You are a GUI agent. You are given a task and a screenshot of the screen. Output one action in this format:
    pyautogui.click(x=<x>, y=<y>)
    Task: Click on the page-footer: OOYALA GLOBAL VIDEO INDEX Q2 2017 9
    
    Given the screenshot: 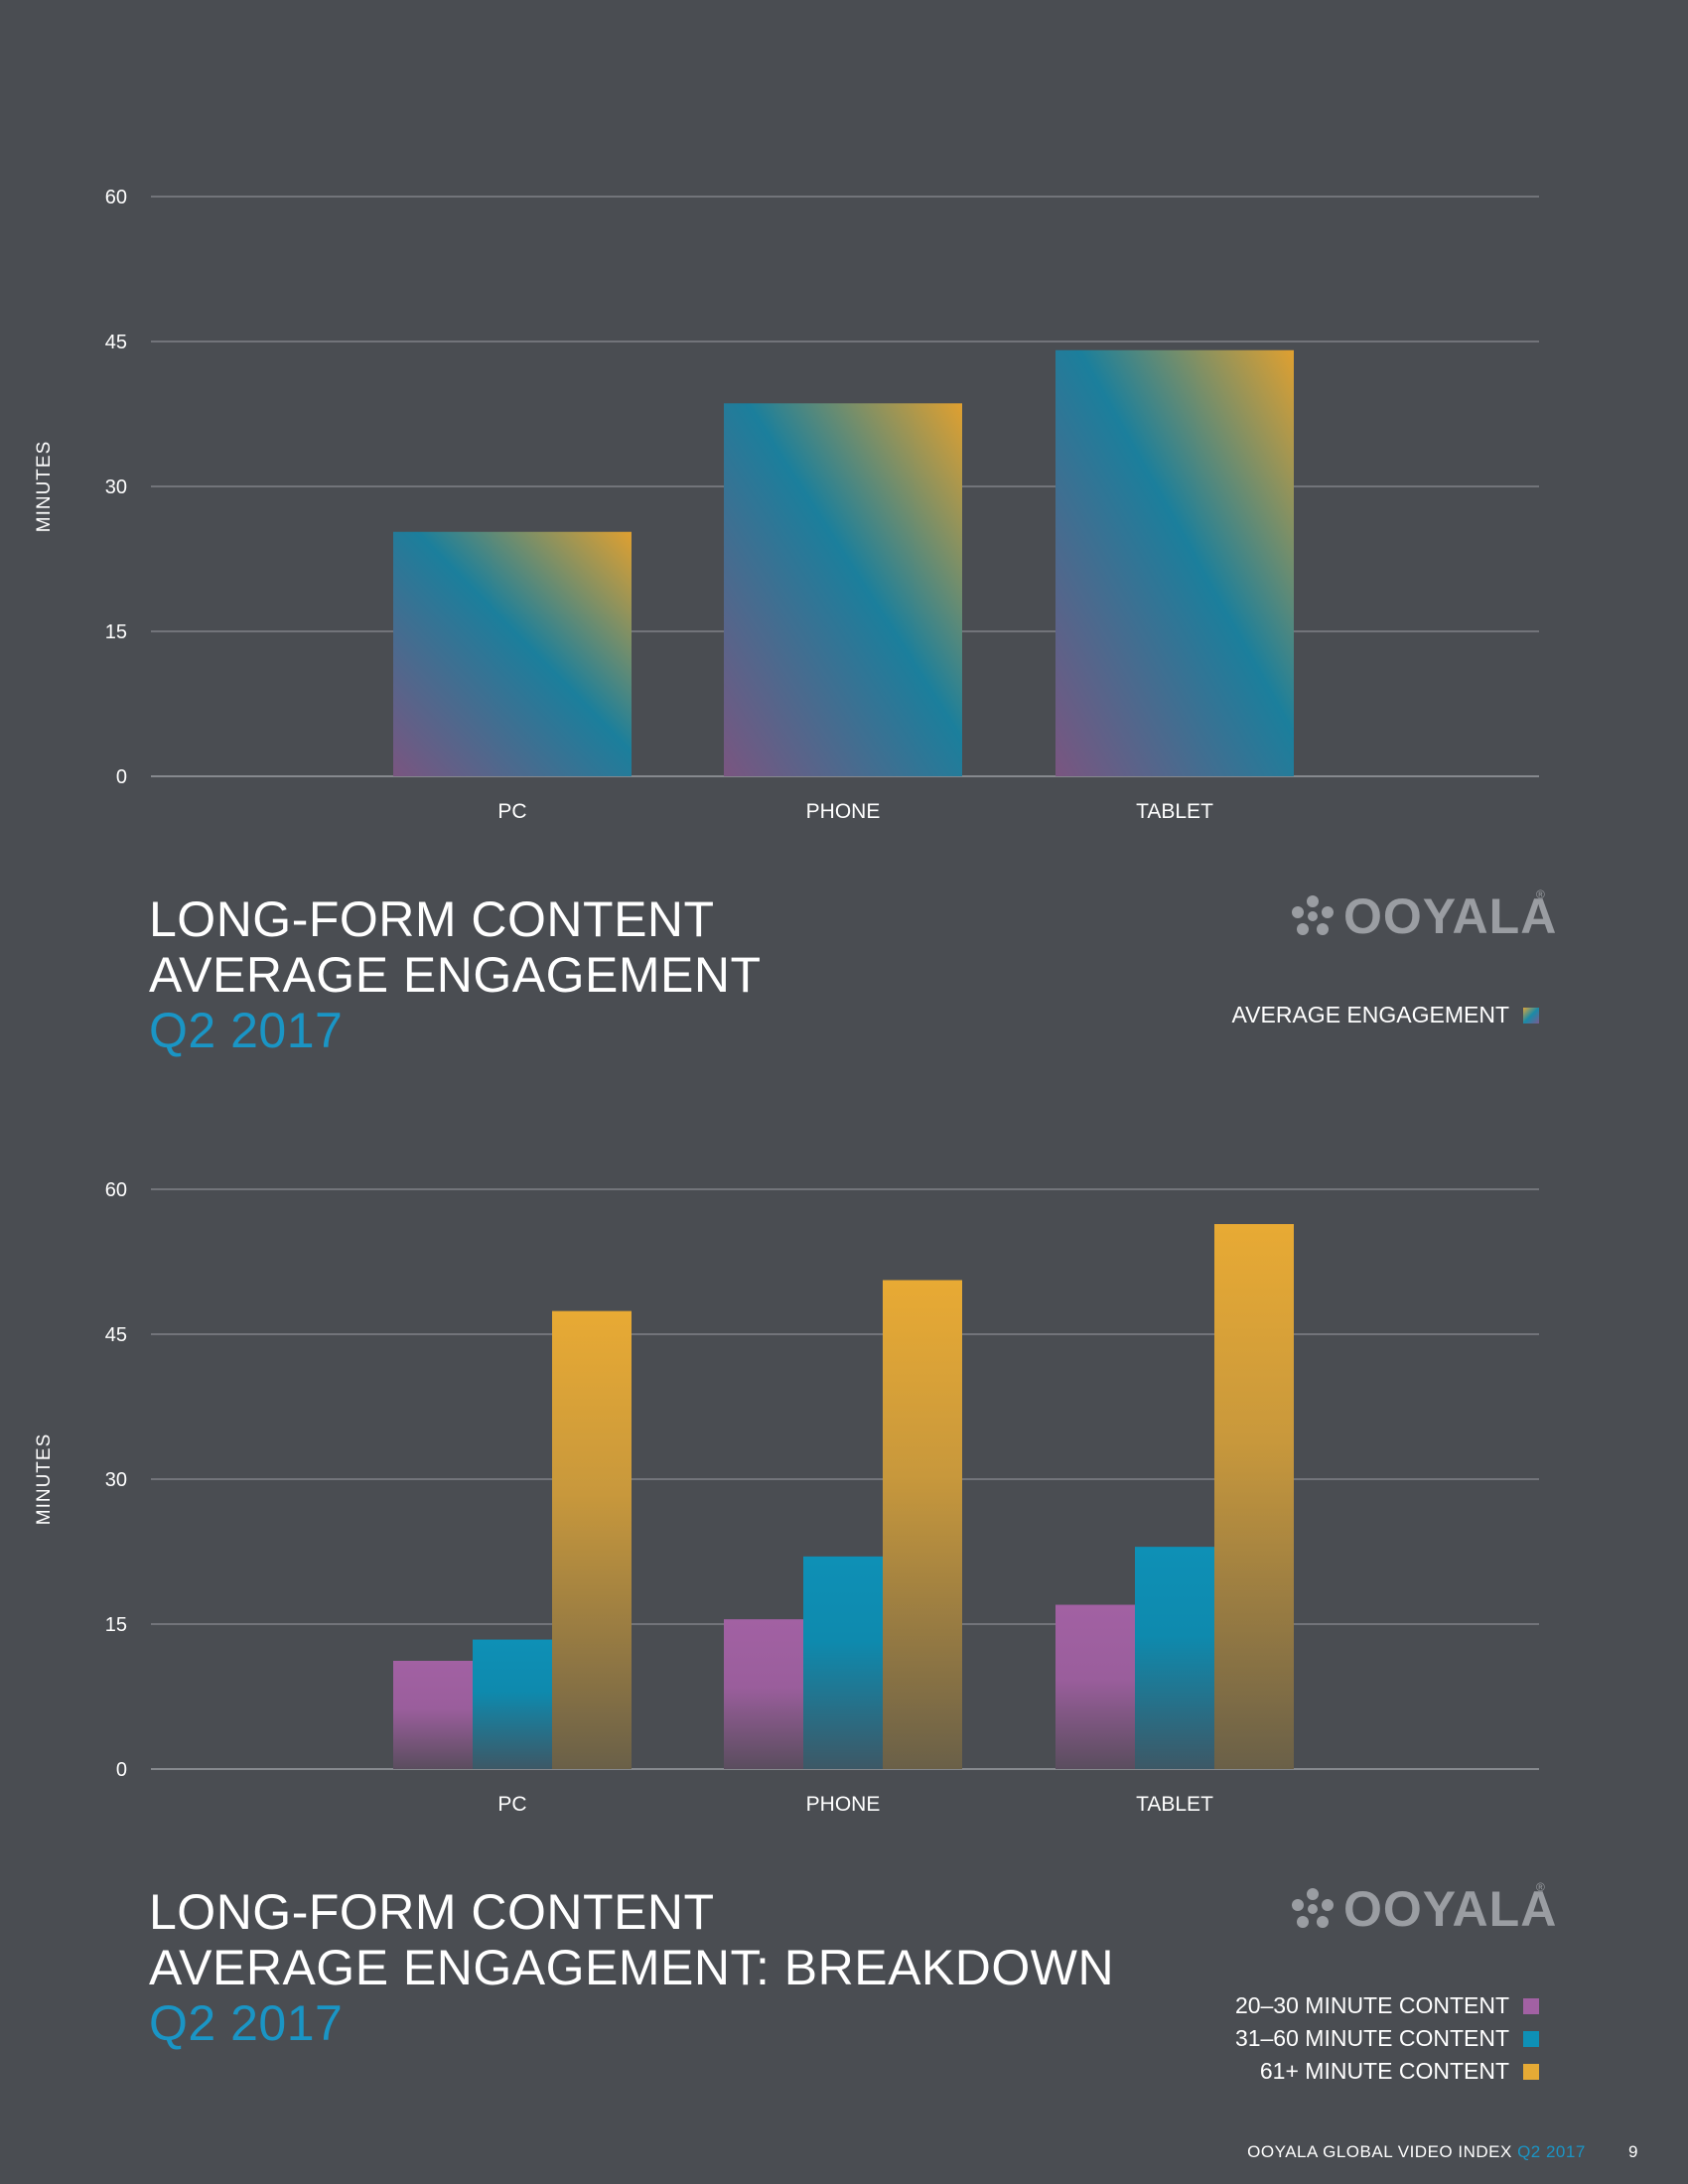 What is the action you would take?
    pyautogui.click(x=1442, y=2152)
    